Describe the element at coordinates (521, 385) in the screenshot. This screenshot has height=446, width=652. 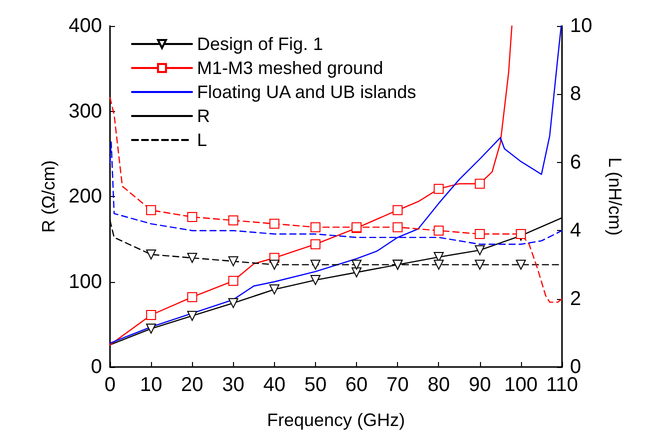
I see `x-tick-label: 100` at that location.